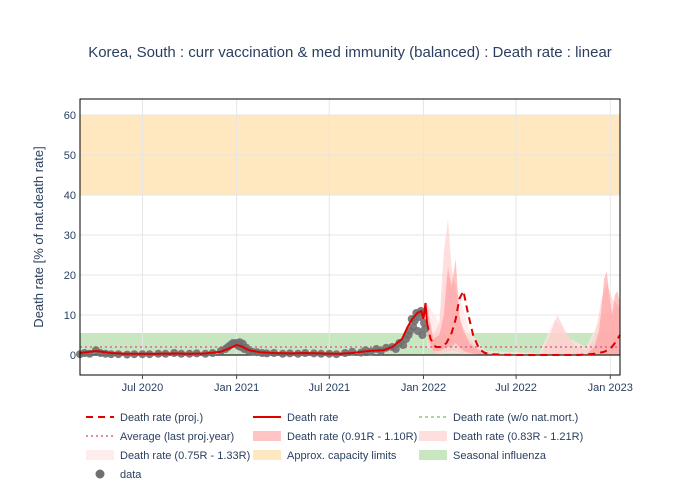 This screenshot has width=700, height=500. I want to click on legend-label-band-0-75: Death rate (0.75R - 1.33R), so click(185, 456).